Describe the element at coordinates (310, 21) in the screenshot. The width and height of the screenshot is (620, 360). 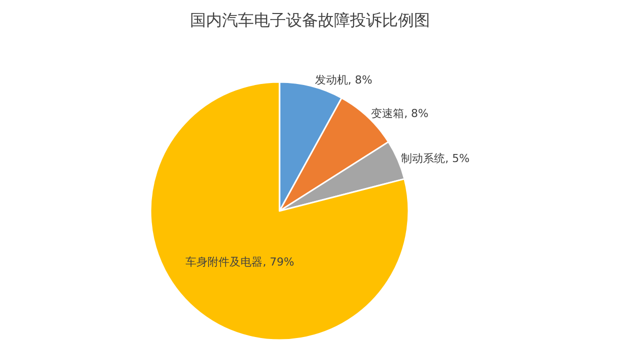
I see `chart-title: 国内汽车电子设备故障投诉比例图` at that location.